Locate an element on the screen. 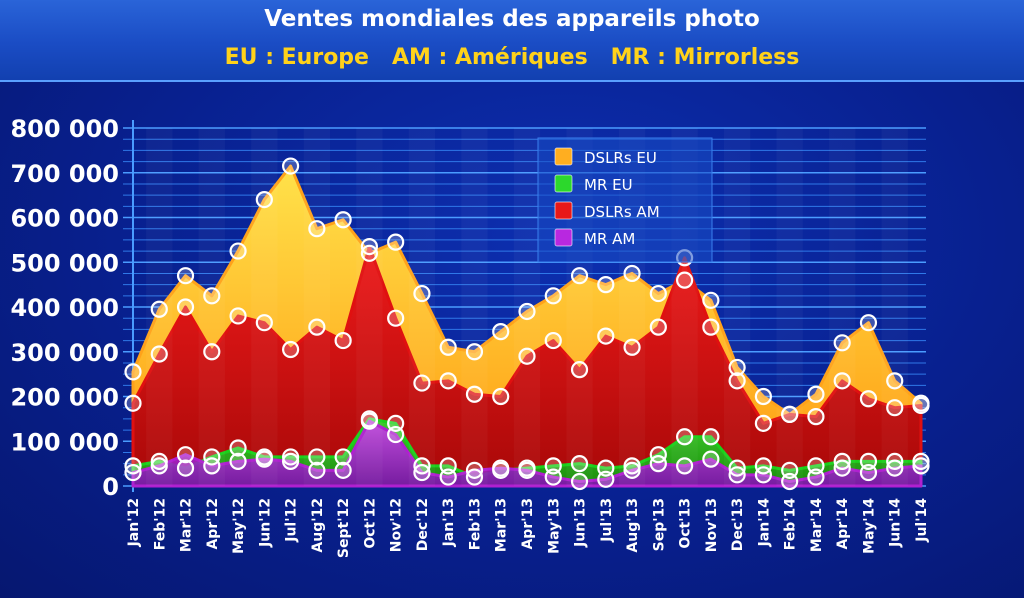 This screenshot has width=1024, height=598. x-tick-label: Apr'13 is located at coordinates (528, 524).